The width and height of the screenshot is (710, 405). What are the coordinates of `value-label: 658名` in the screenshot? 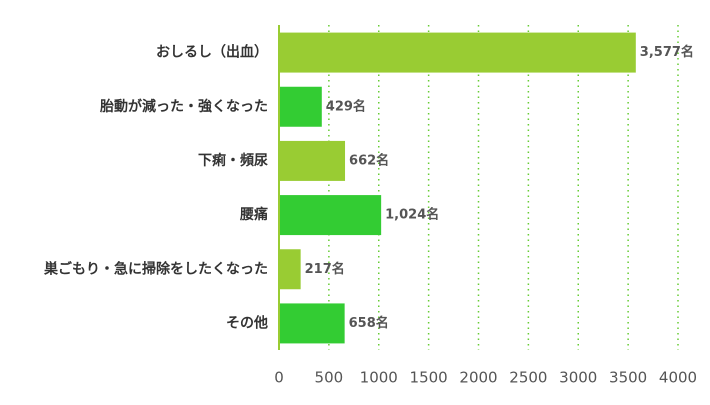 It's located at (369, 323).